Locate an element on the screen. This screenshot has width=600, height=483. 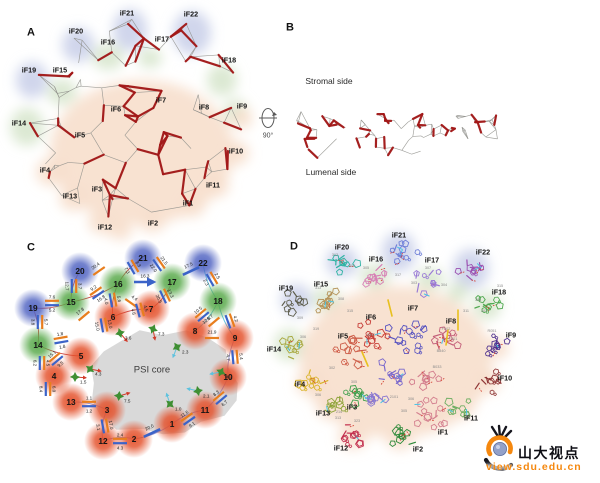
complex-circle-number: 21 is located at coordinates (143, 258).